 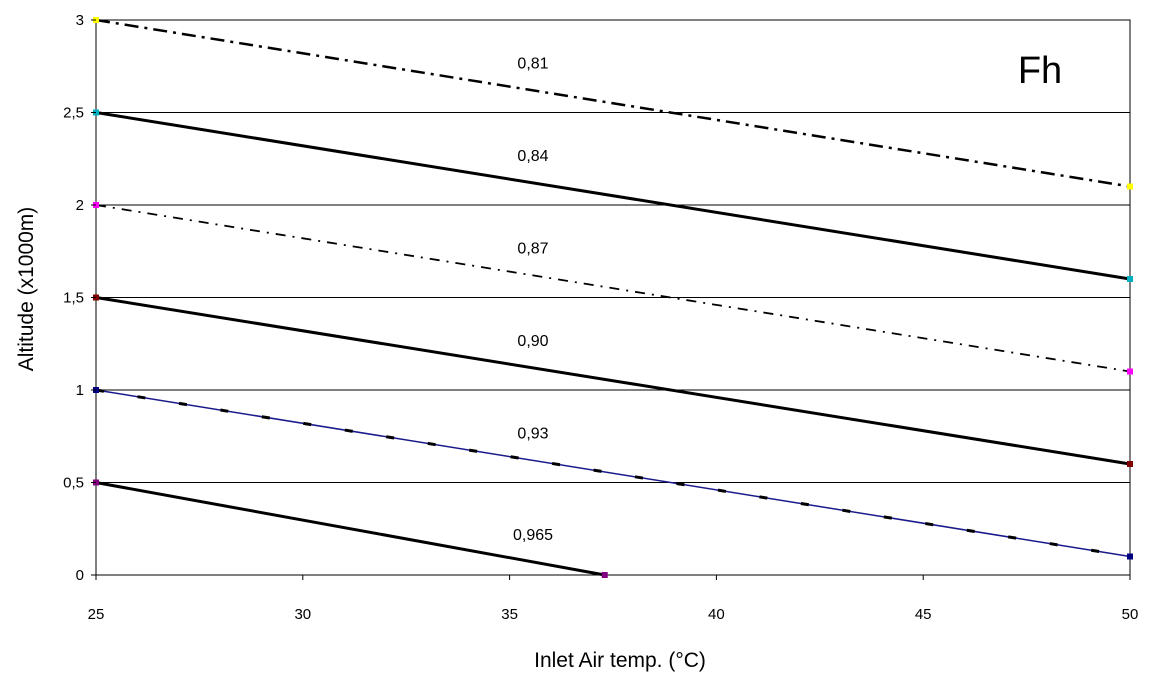 What do you see at coordinates (80, 575) in the screenshot?
I see `y-tick-label: 0` at bounding box center [80, 575].